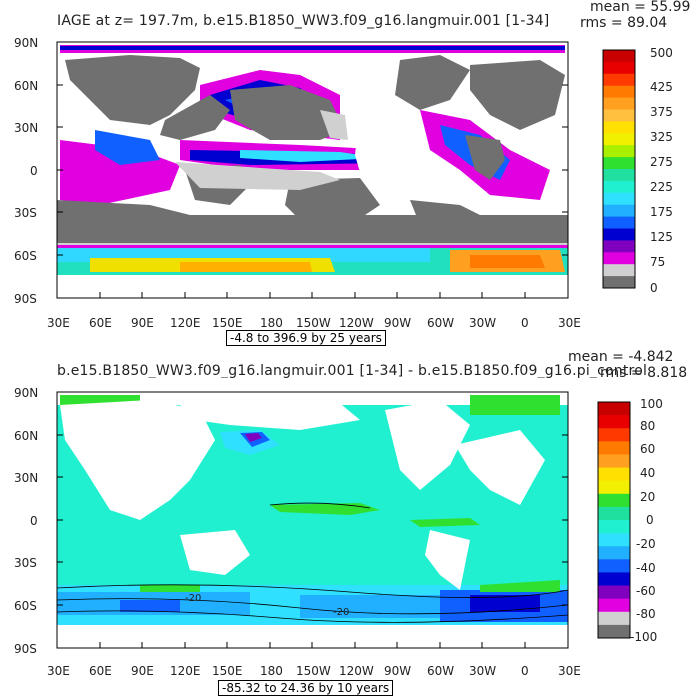 Image resolution: width=700 pixels, height=700 pixels. What do you see at coordinates (26, 478) in the screenshot?
I see `panel2-lat-30n: 30N` at bounding box center [26, 478].